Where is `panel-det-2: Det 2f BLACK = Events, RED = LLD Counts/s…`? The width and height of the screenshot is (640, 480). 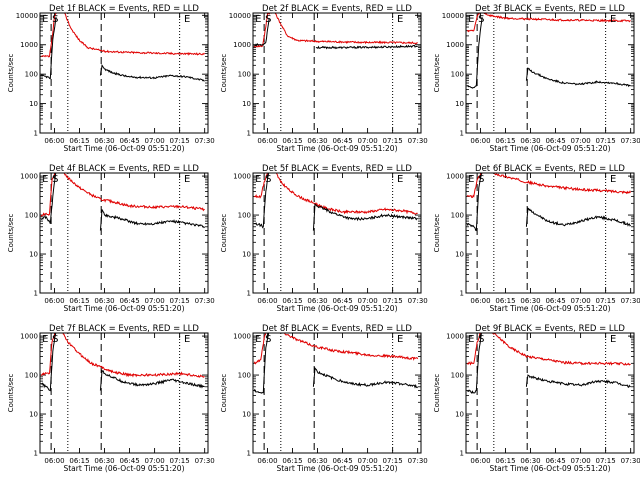
panel-det-2: Det 2f BLACK = Events, RED = LLD Counts/s… is located at coordinates (324, 78).